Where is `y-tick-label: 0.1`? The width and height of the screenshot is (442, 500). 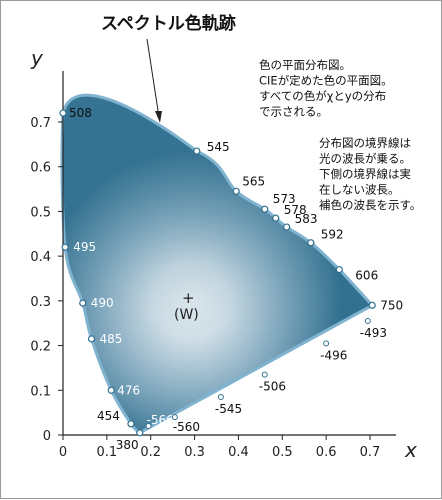
y-tick-label: 0.1 is located at coordinates (40, 391).